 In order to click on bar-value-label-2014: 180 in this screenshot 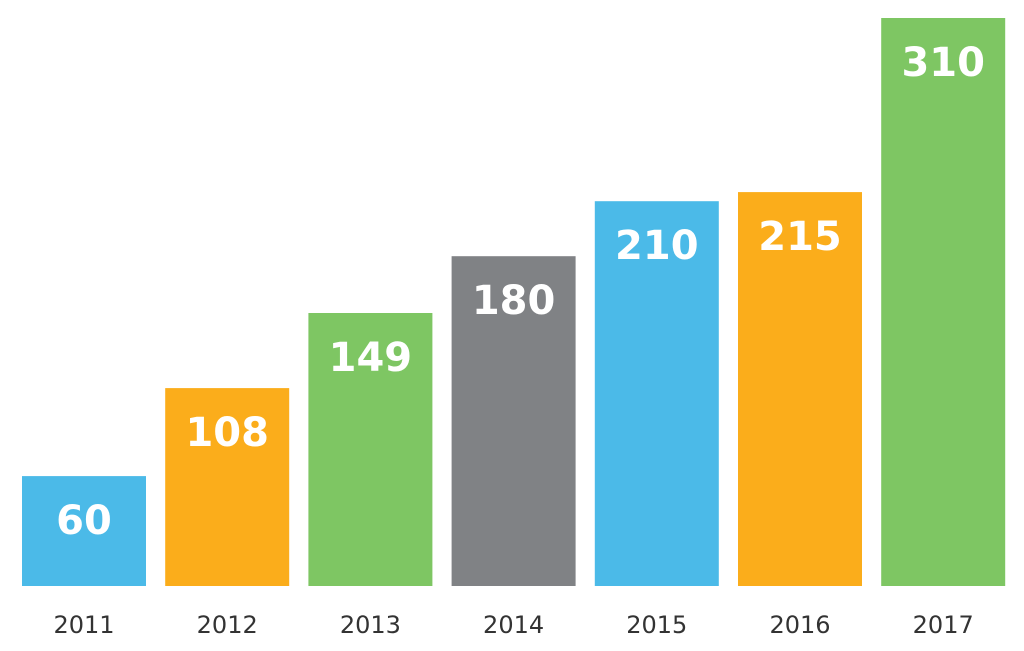, I will do `click(514, 301)`.